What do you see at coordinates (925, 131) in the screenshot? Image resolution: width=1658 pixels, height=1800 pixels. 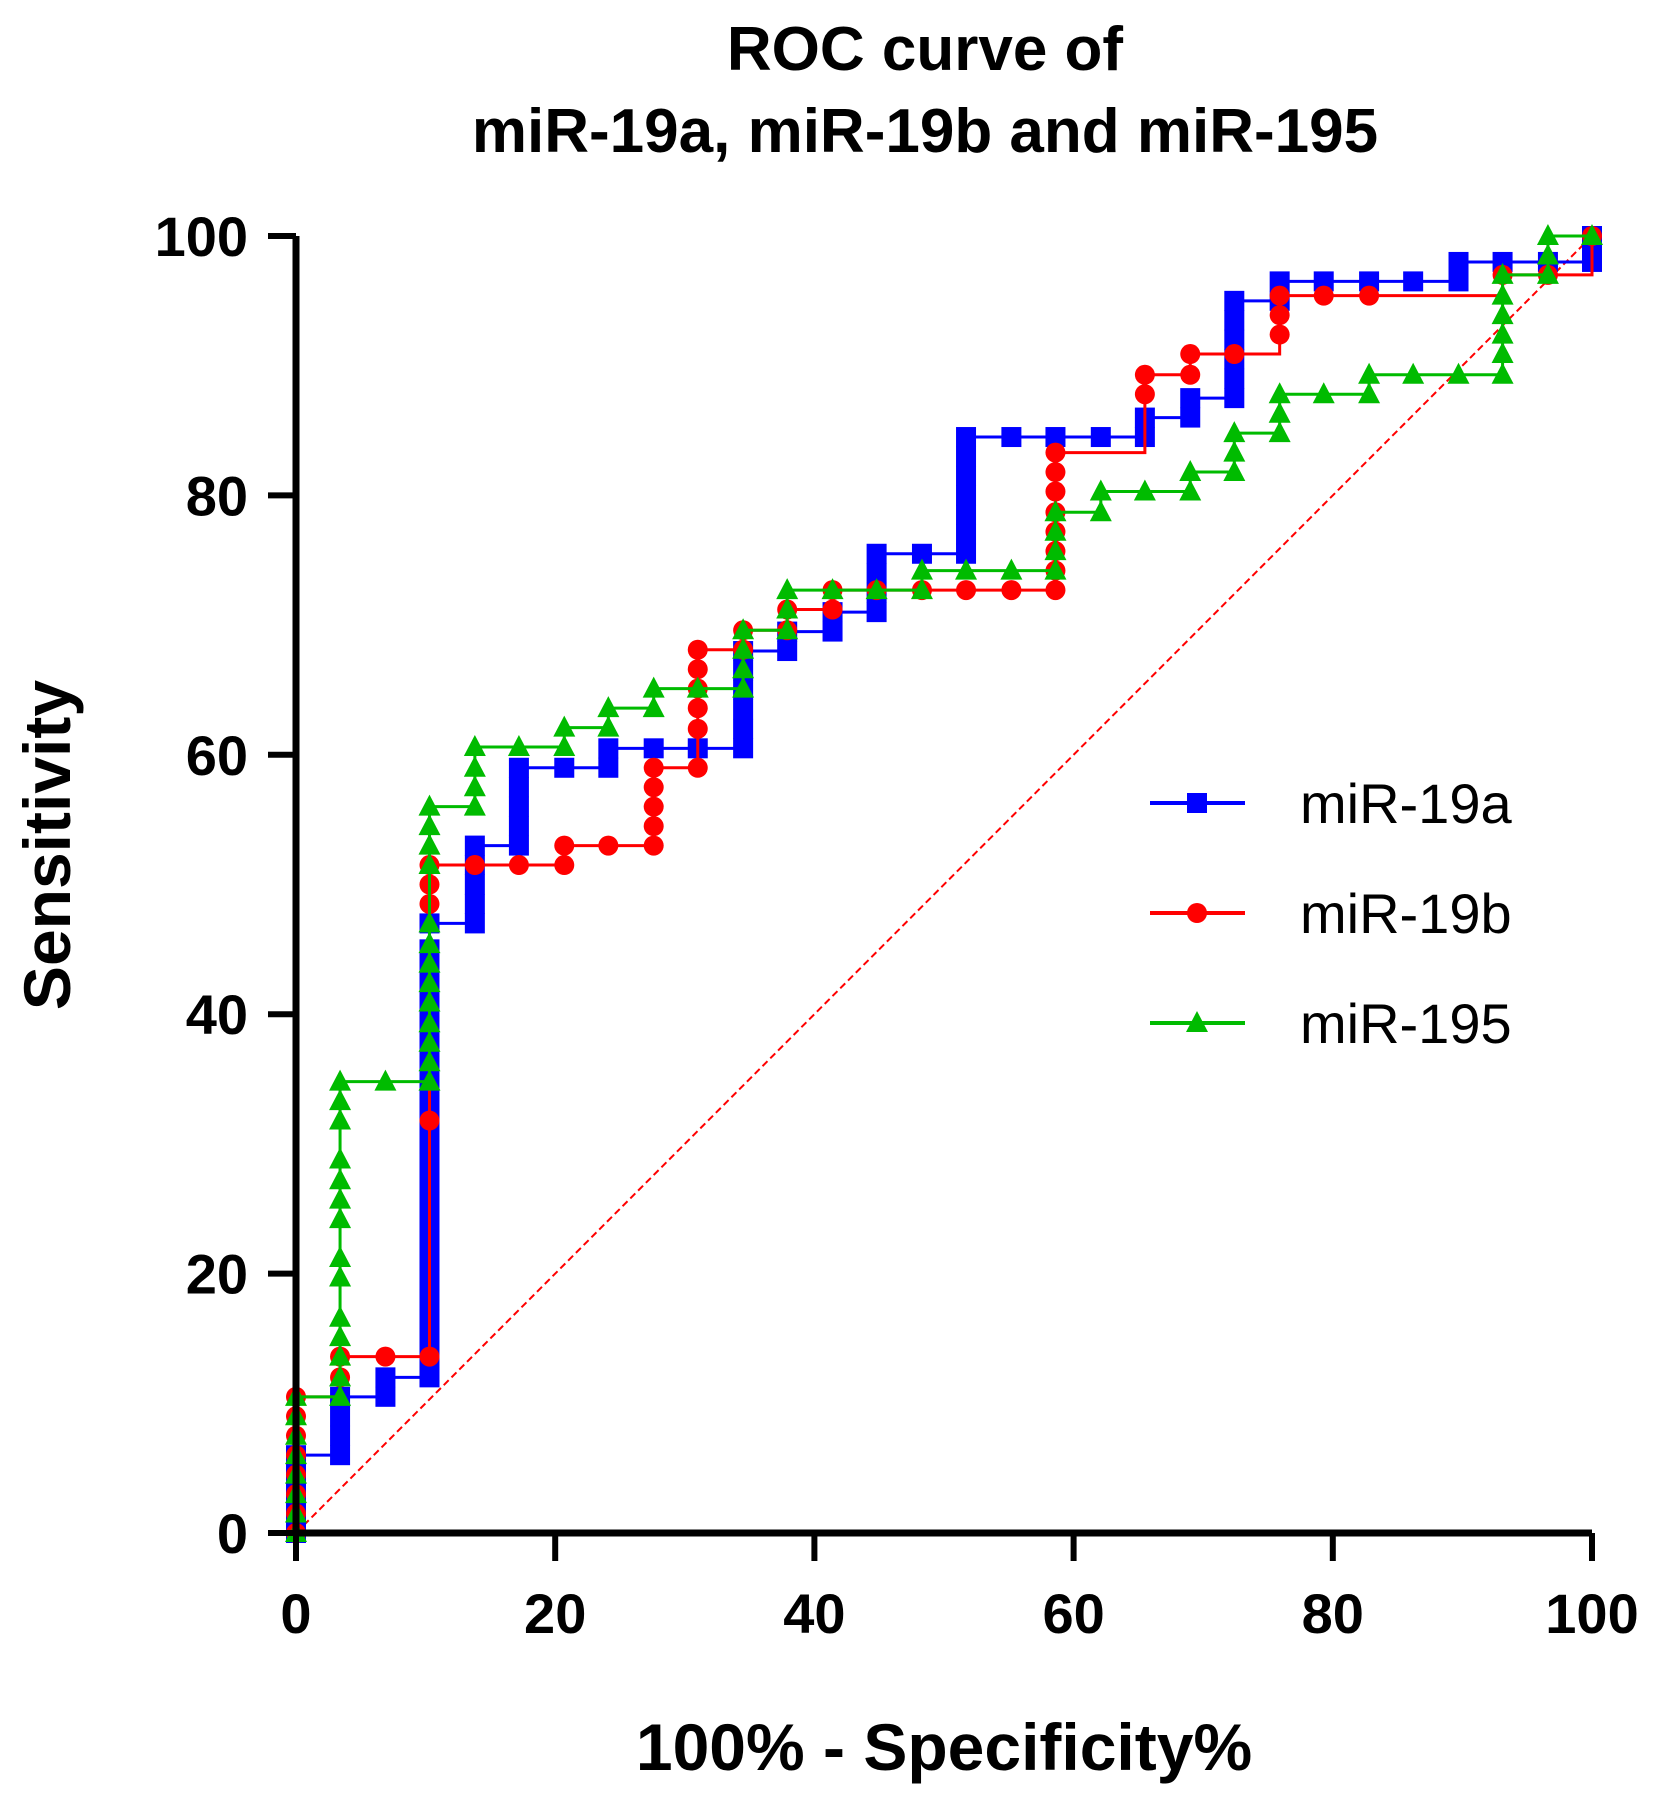 I see `chart-title-line-2: miR-19a, miR-19b and miR-195` at bounding box center [925, 131].